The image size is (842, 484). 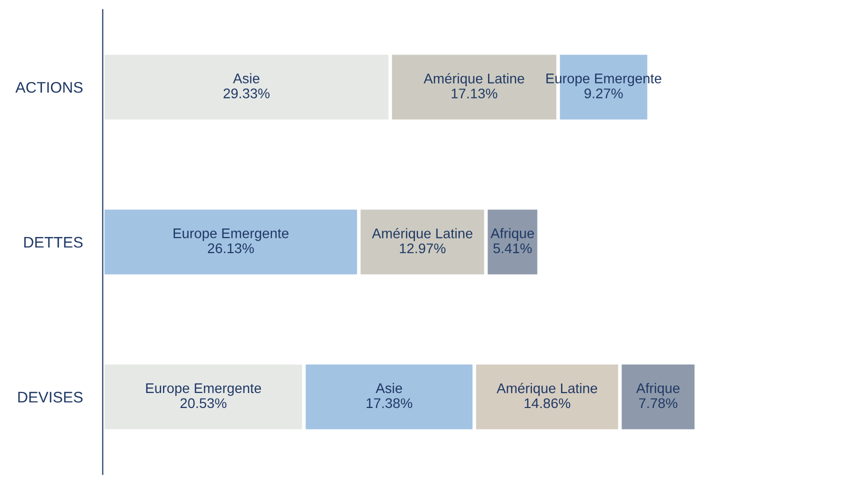 What do you see at coordinates (512, 241) in the screenshot?
I see `data-label: Afrique 5.41%` at bounding box center [512, 241].